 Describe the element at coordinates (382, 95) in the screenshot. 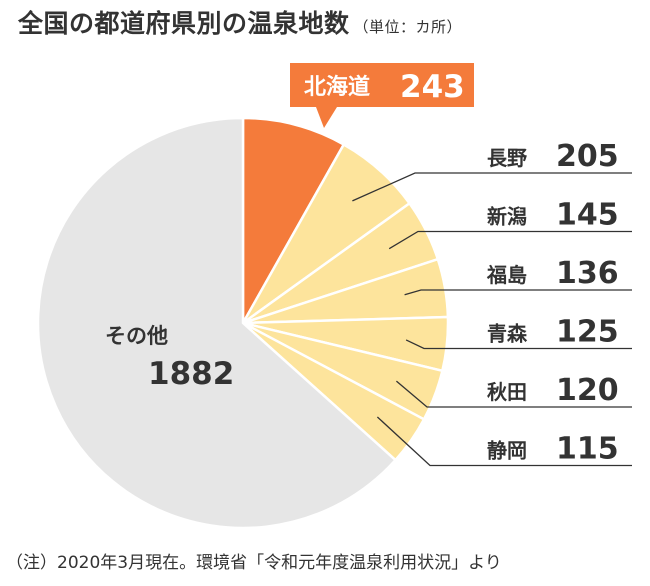

I see `highlight-callout-box` at that location.